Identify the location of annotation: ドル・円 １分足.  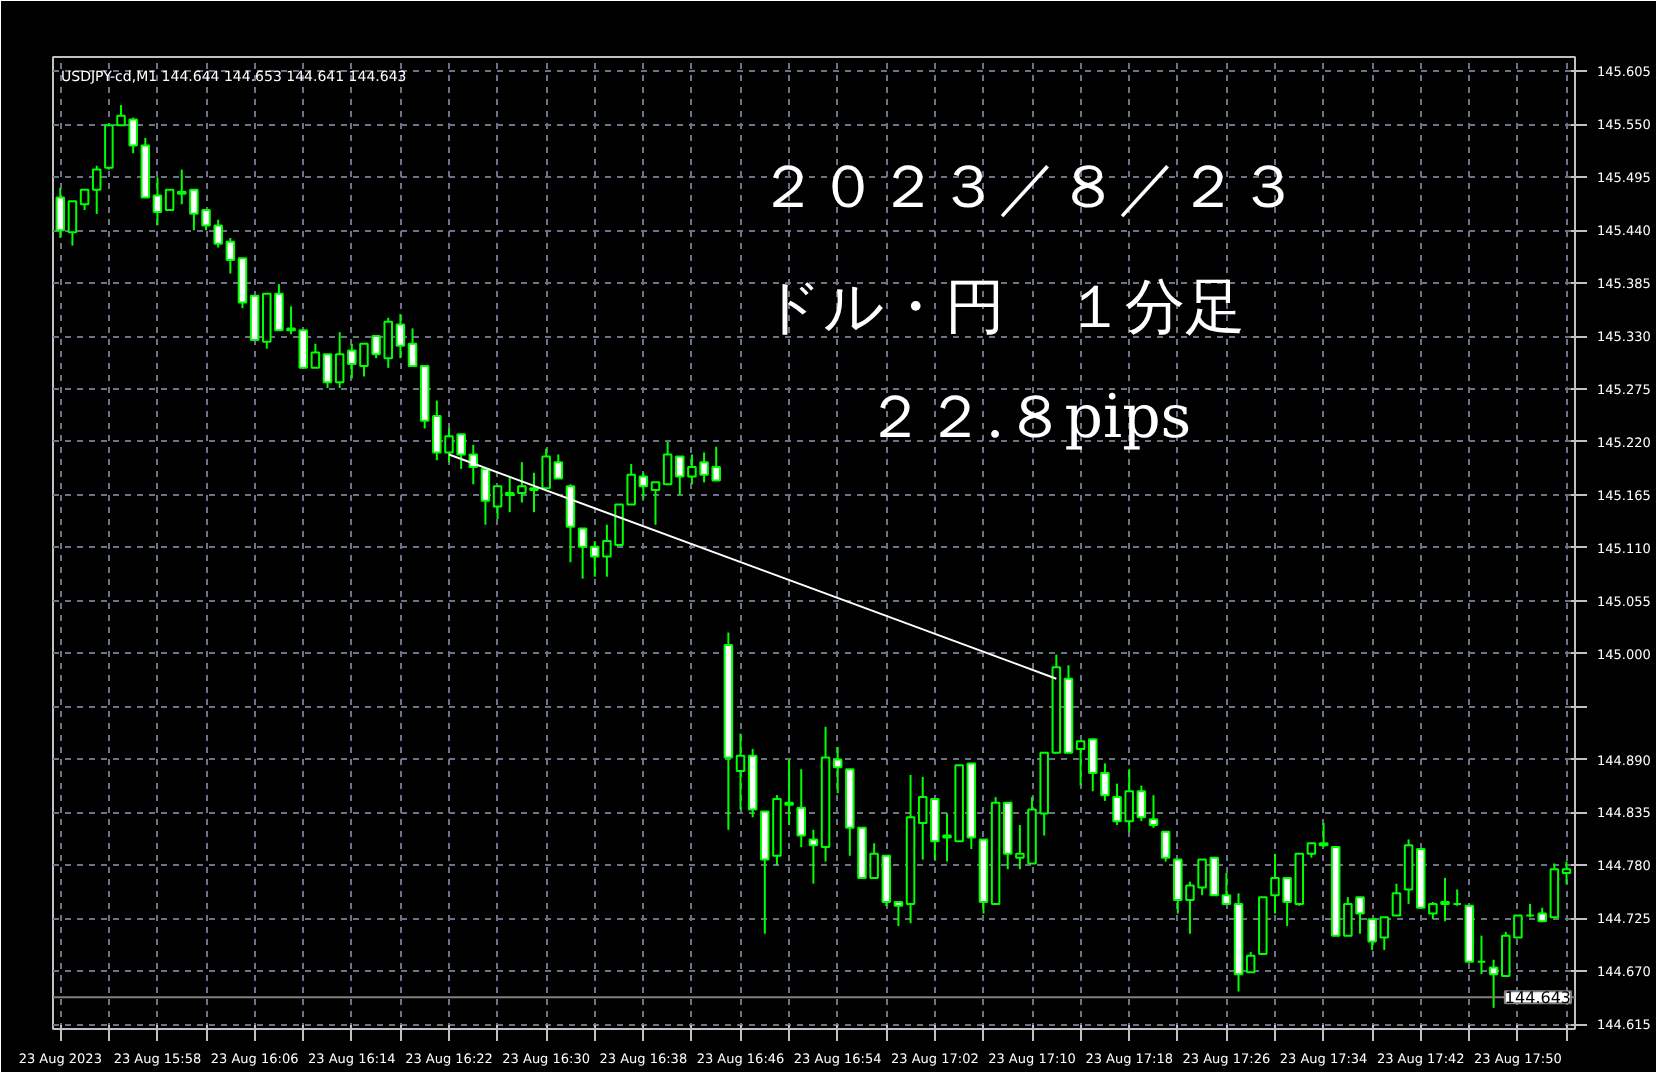
(1002, 308).